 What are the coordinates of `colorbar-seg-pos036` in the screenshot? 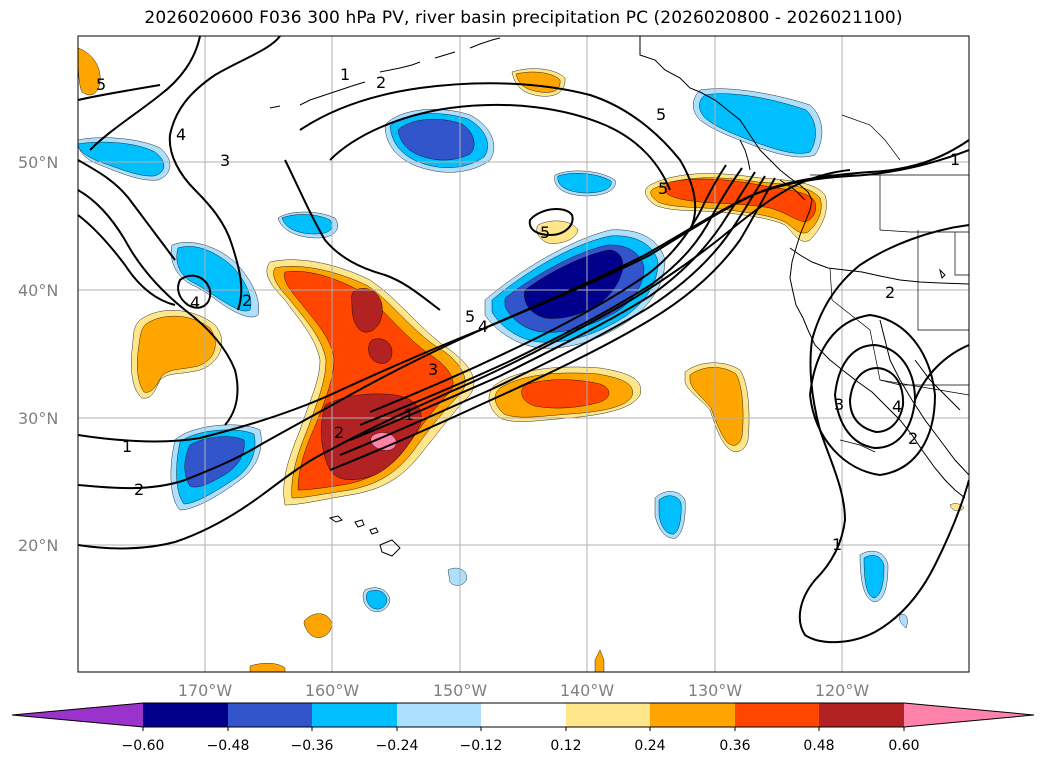 It's located at (777, 715).